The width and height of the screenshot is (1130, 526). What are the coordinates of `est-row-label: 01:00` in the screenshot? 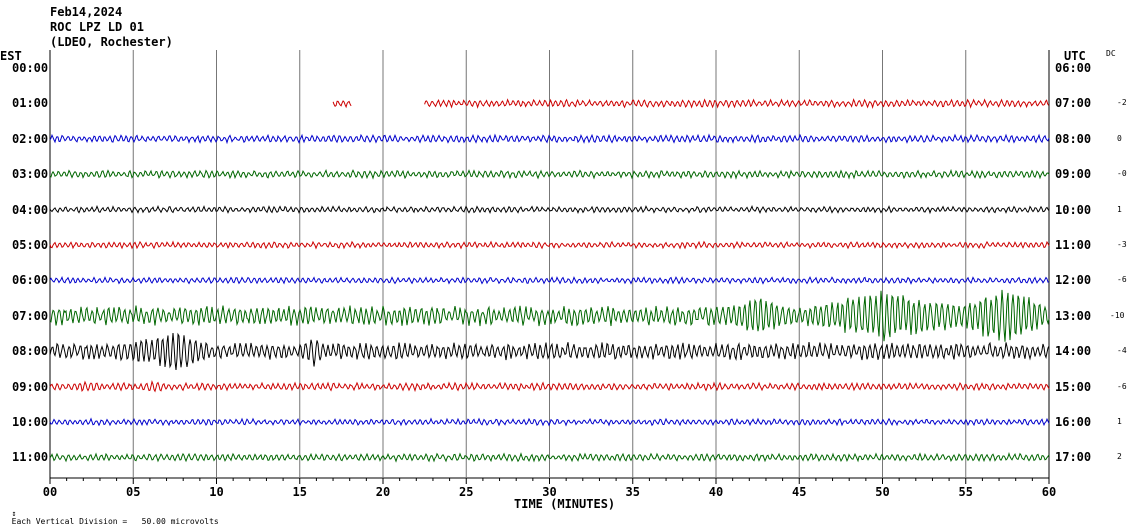 It's located at (30, 103).